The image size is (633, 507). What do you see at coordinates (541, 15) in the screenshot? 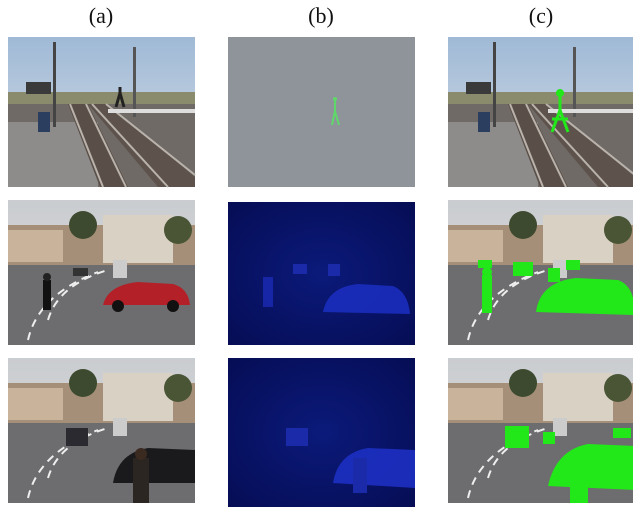
I see `column-label: (c)` at bounding box center [541, 15].